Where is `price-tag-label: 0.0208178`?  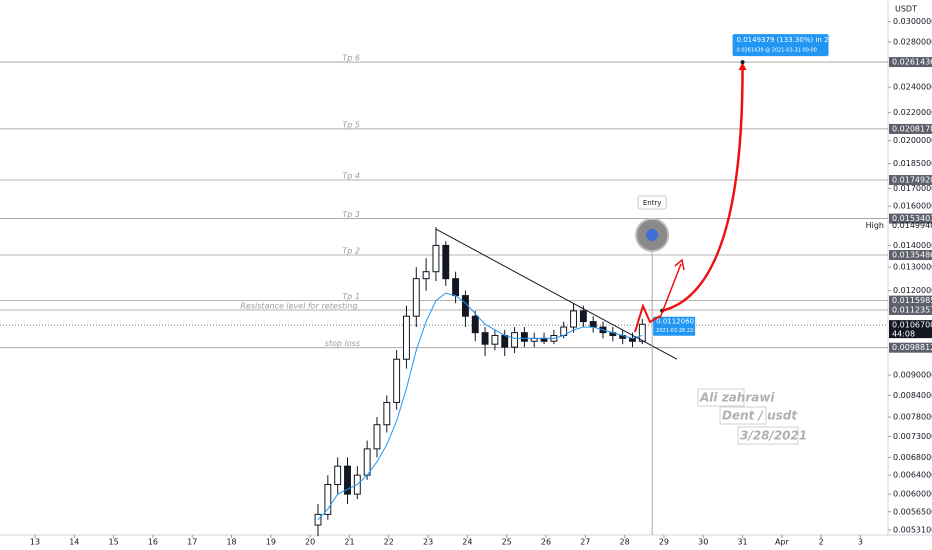
price-tag-label: 0.0208178 is located at coordinates (912, 128).